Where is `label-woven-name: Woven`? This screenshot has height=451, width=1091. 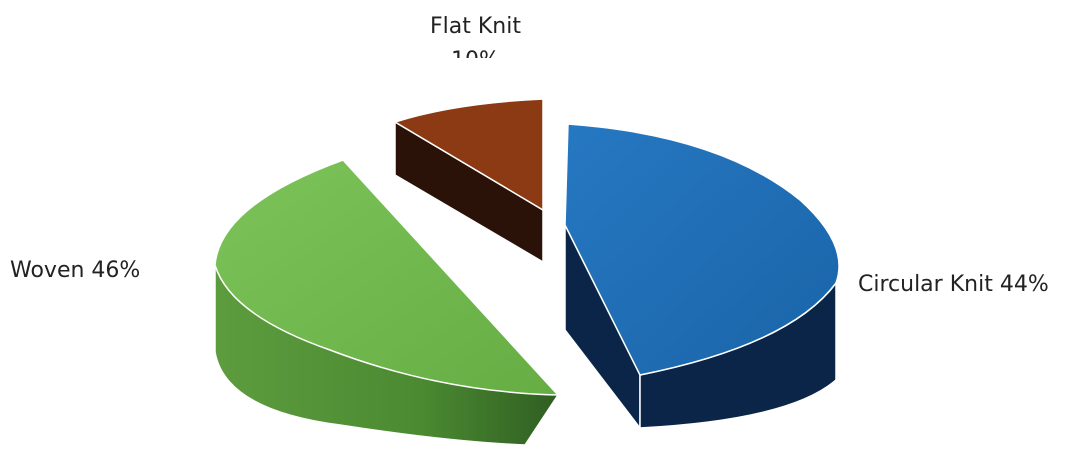 label-woven-name: Woven is located at coordinates (47, 270).